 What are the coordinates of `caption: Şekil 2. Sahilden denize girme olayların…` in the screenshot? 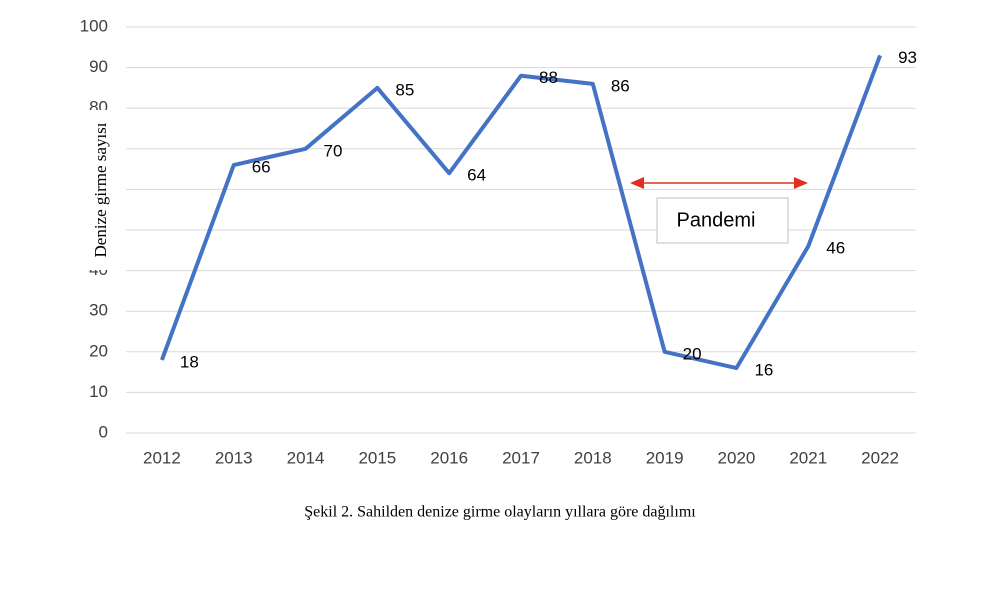 It's located at (500, 512).